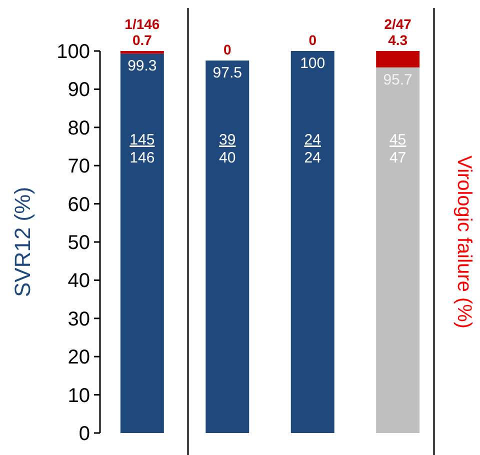 This screenshot has width=480, height=455. Describe the element at coordinates (79, 167) in the screenshot. I see `y-tick-label: 70` at that location.